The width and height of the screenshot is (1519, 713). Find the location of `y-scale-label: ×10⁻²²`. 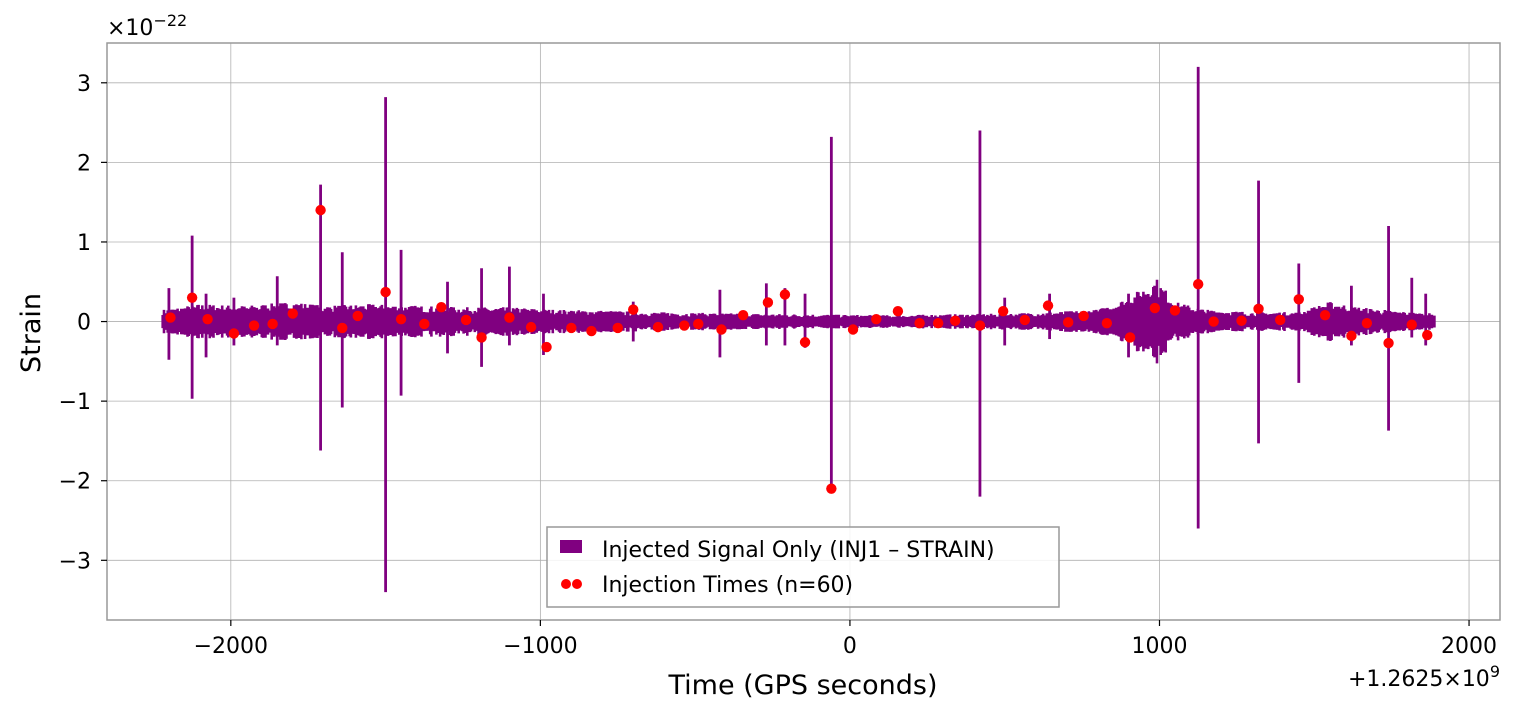

y-scale-label: ×10⁻²² is located at coordinates (147, 26).